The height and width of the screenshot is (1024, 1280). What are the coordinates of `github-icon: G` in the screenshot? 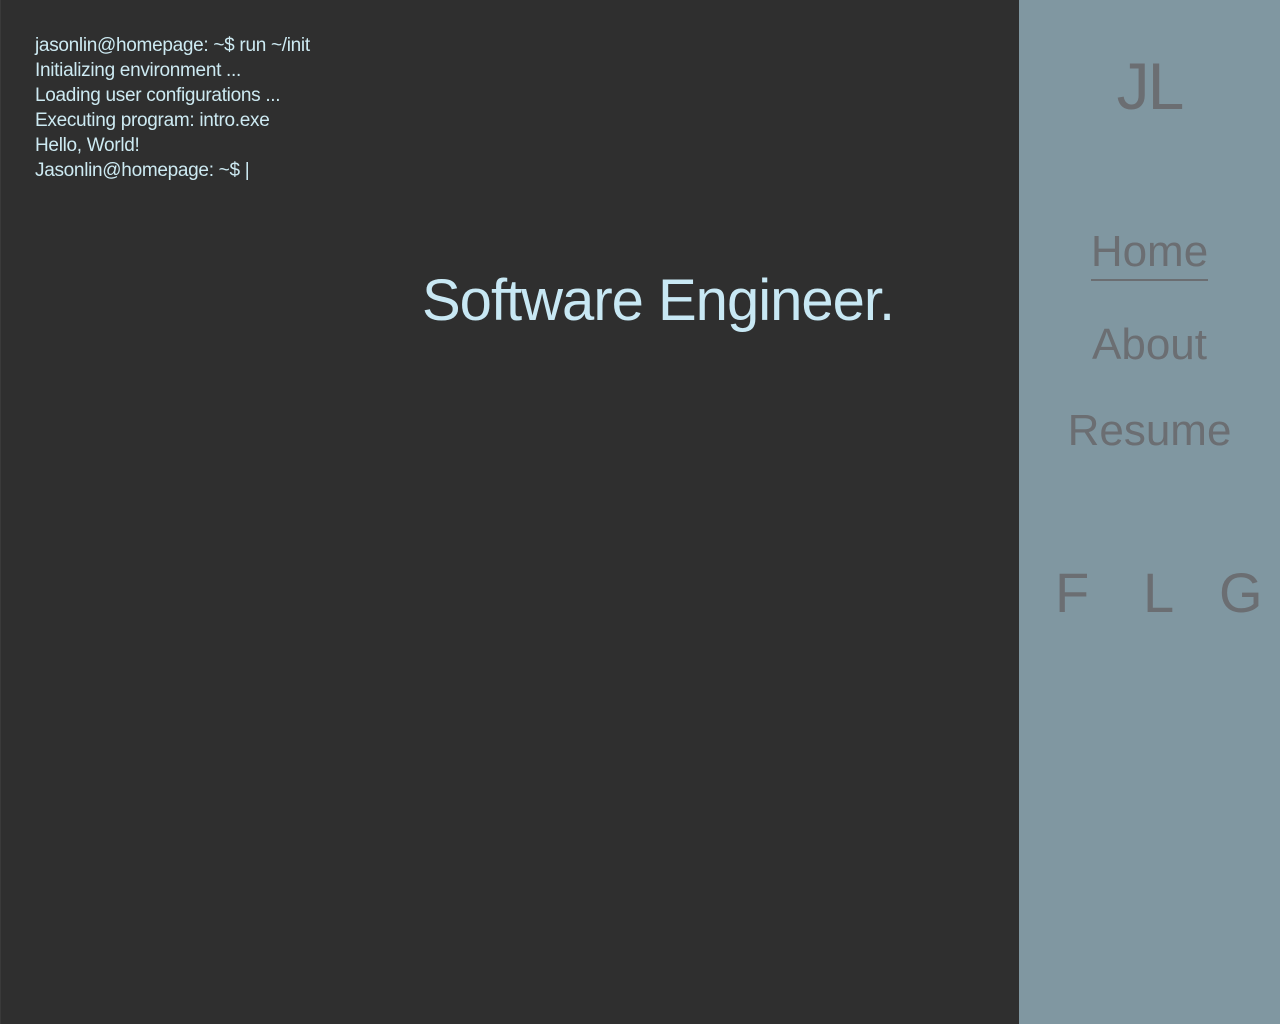 It's located at (1241, 592).